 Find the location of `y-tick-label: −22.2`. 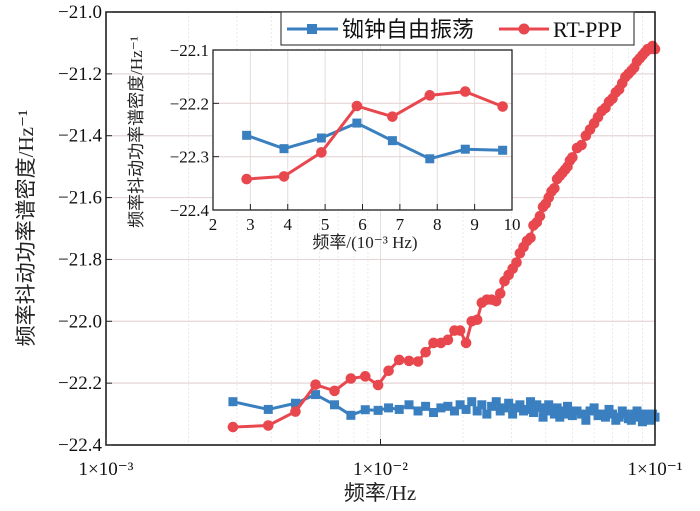

y-tick-label: −22.2 is located at coordinates (80, 383).